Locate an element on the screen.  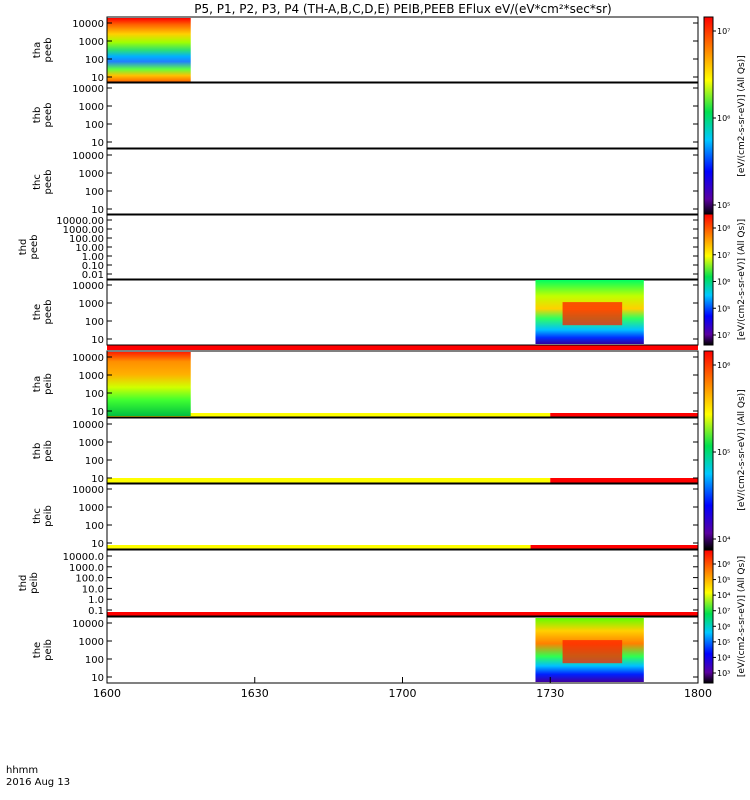
x-tick-label: 1630 is located at coordinates (255, 693).